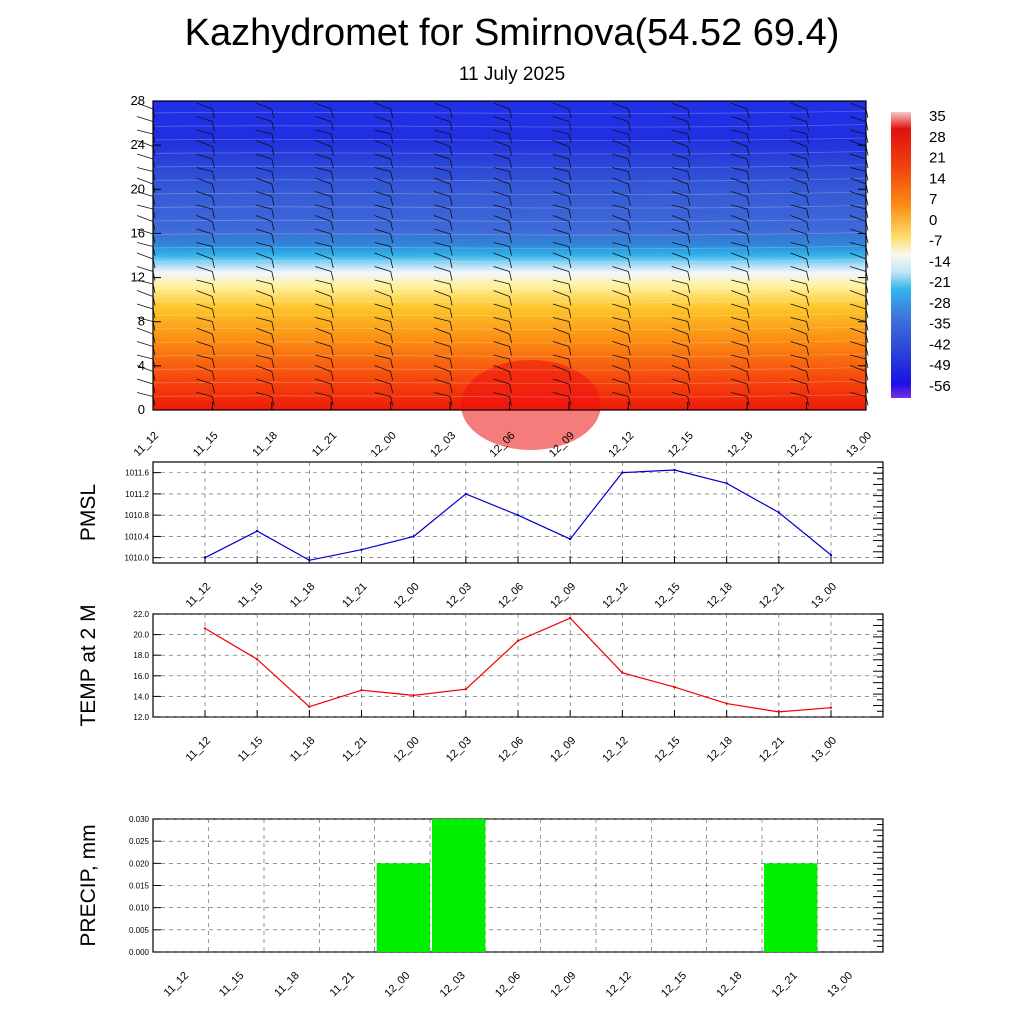  Describe the element at coordinates (141, 655) in the screenshot. I see `y-tick-label: 18.0` at that location.